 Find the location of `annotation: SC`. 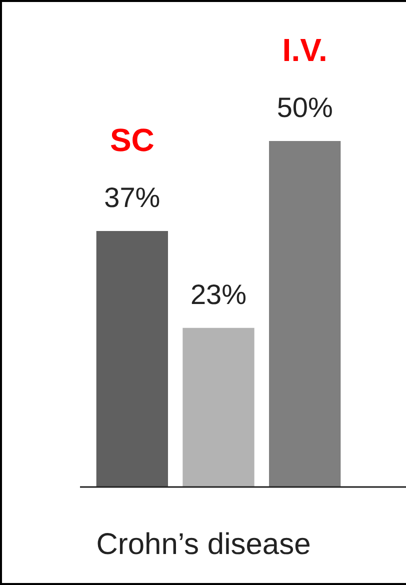

annotation: SC is located at coordinates (132, 140).